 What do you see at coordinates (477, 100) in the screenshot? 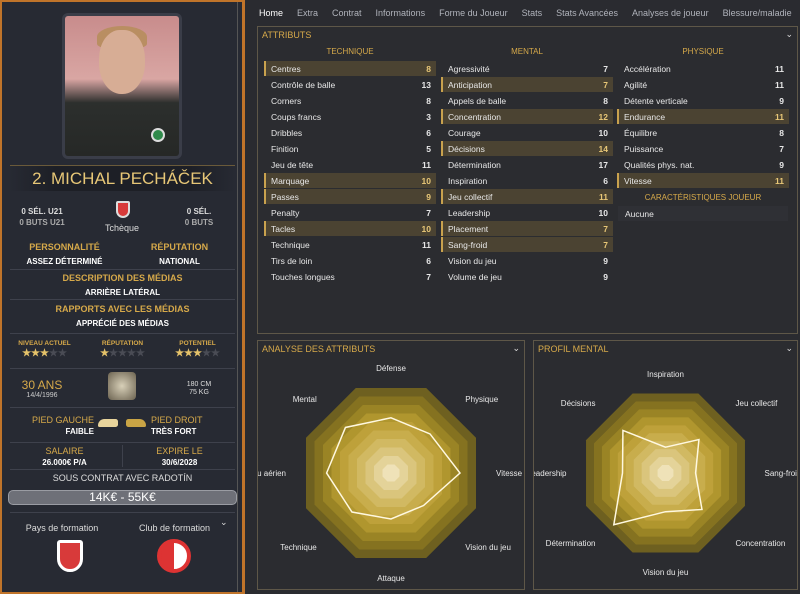
I see `attribute-name: Appels de balle` at bounding box center [477, 100].